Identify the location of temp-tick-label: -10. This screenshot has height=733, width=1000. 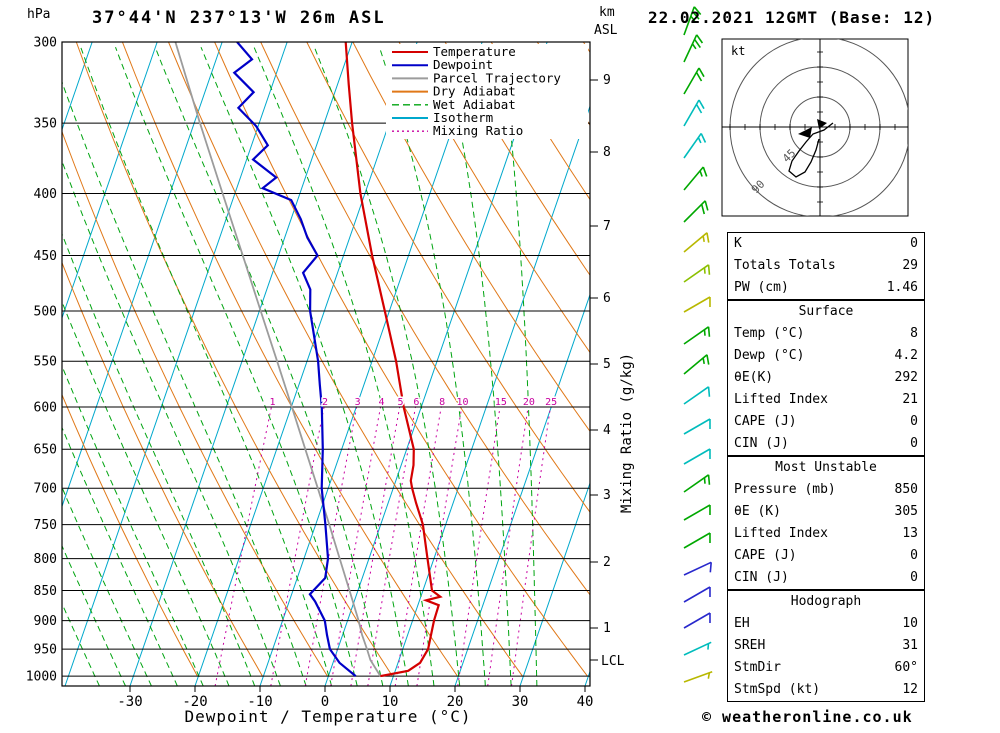
(259, 702).